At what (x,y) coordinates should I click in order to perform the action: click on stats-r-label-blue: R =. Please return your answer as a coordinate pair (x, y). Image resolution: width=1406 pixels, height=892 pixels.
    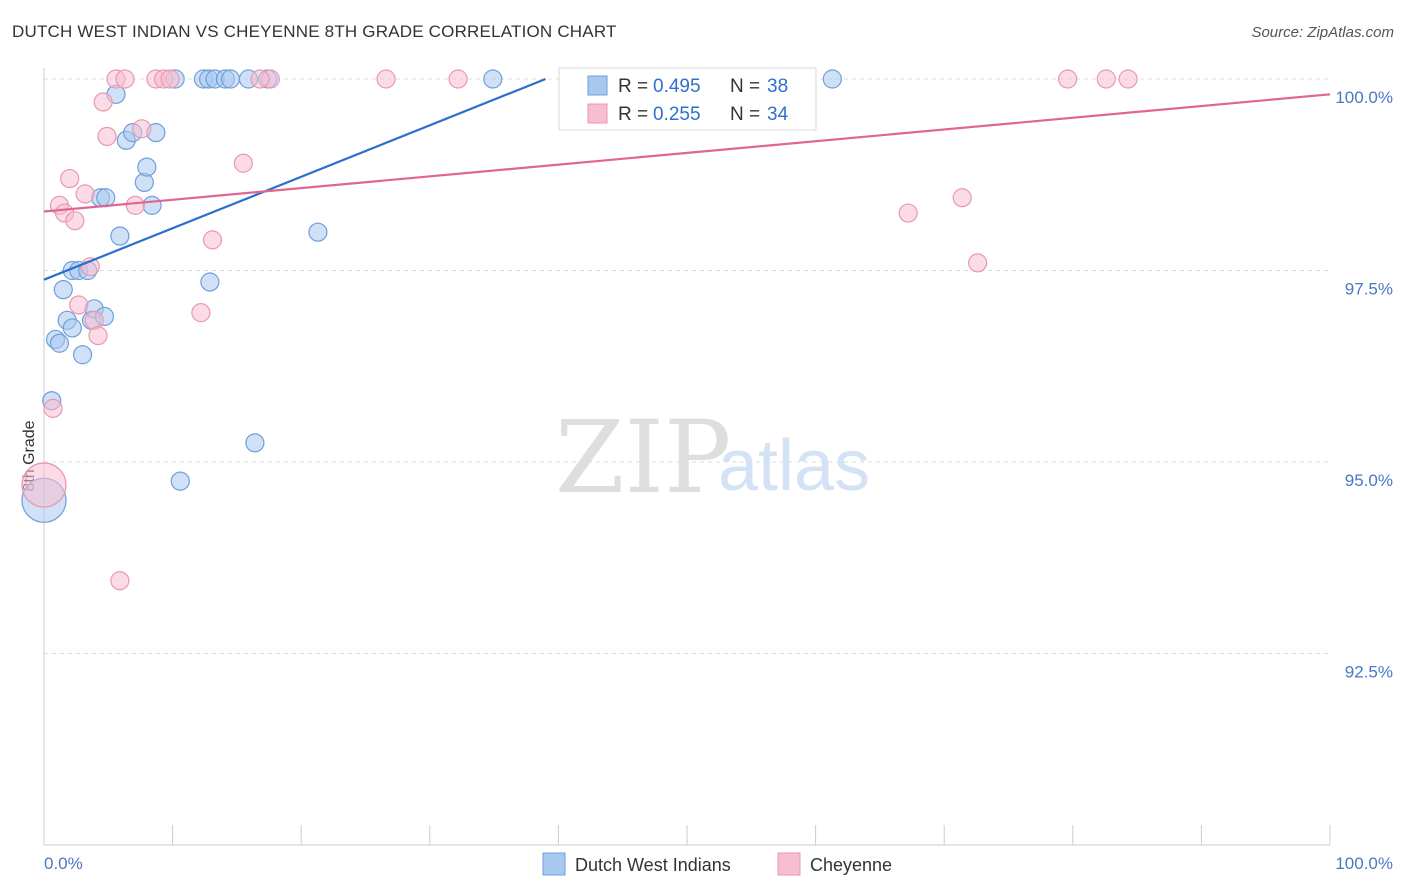
    Looking at the image, I should click on (633, 86).